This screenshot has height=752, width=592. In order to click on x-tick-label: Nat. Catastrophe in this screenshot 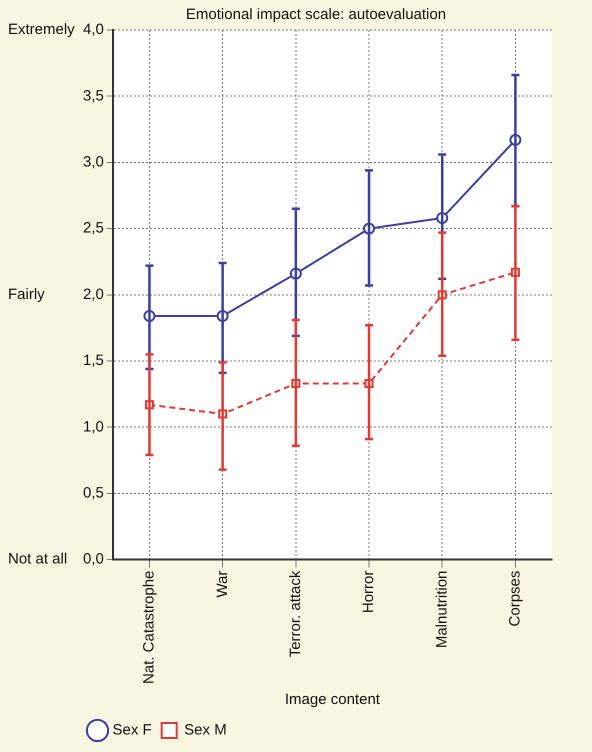, I will do `click(149, 627)`.